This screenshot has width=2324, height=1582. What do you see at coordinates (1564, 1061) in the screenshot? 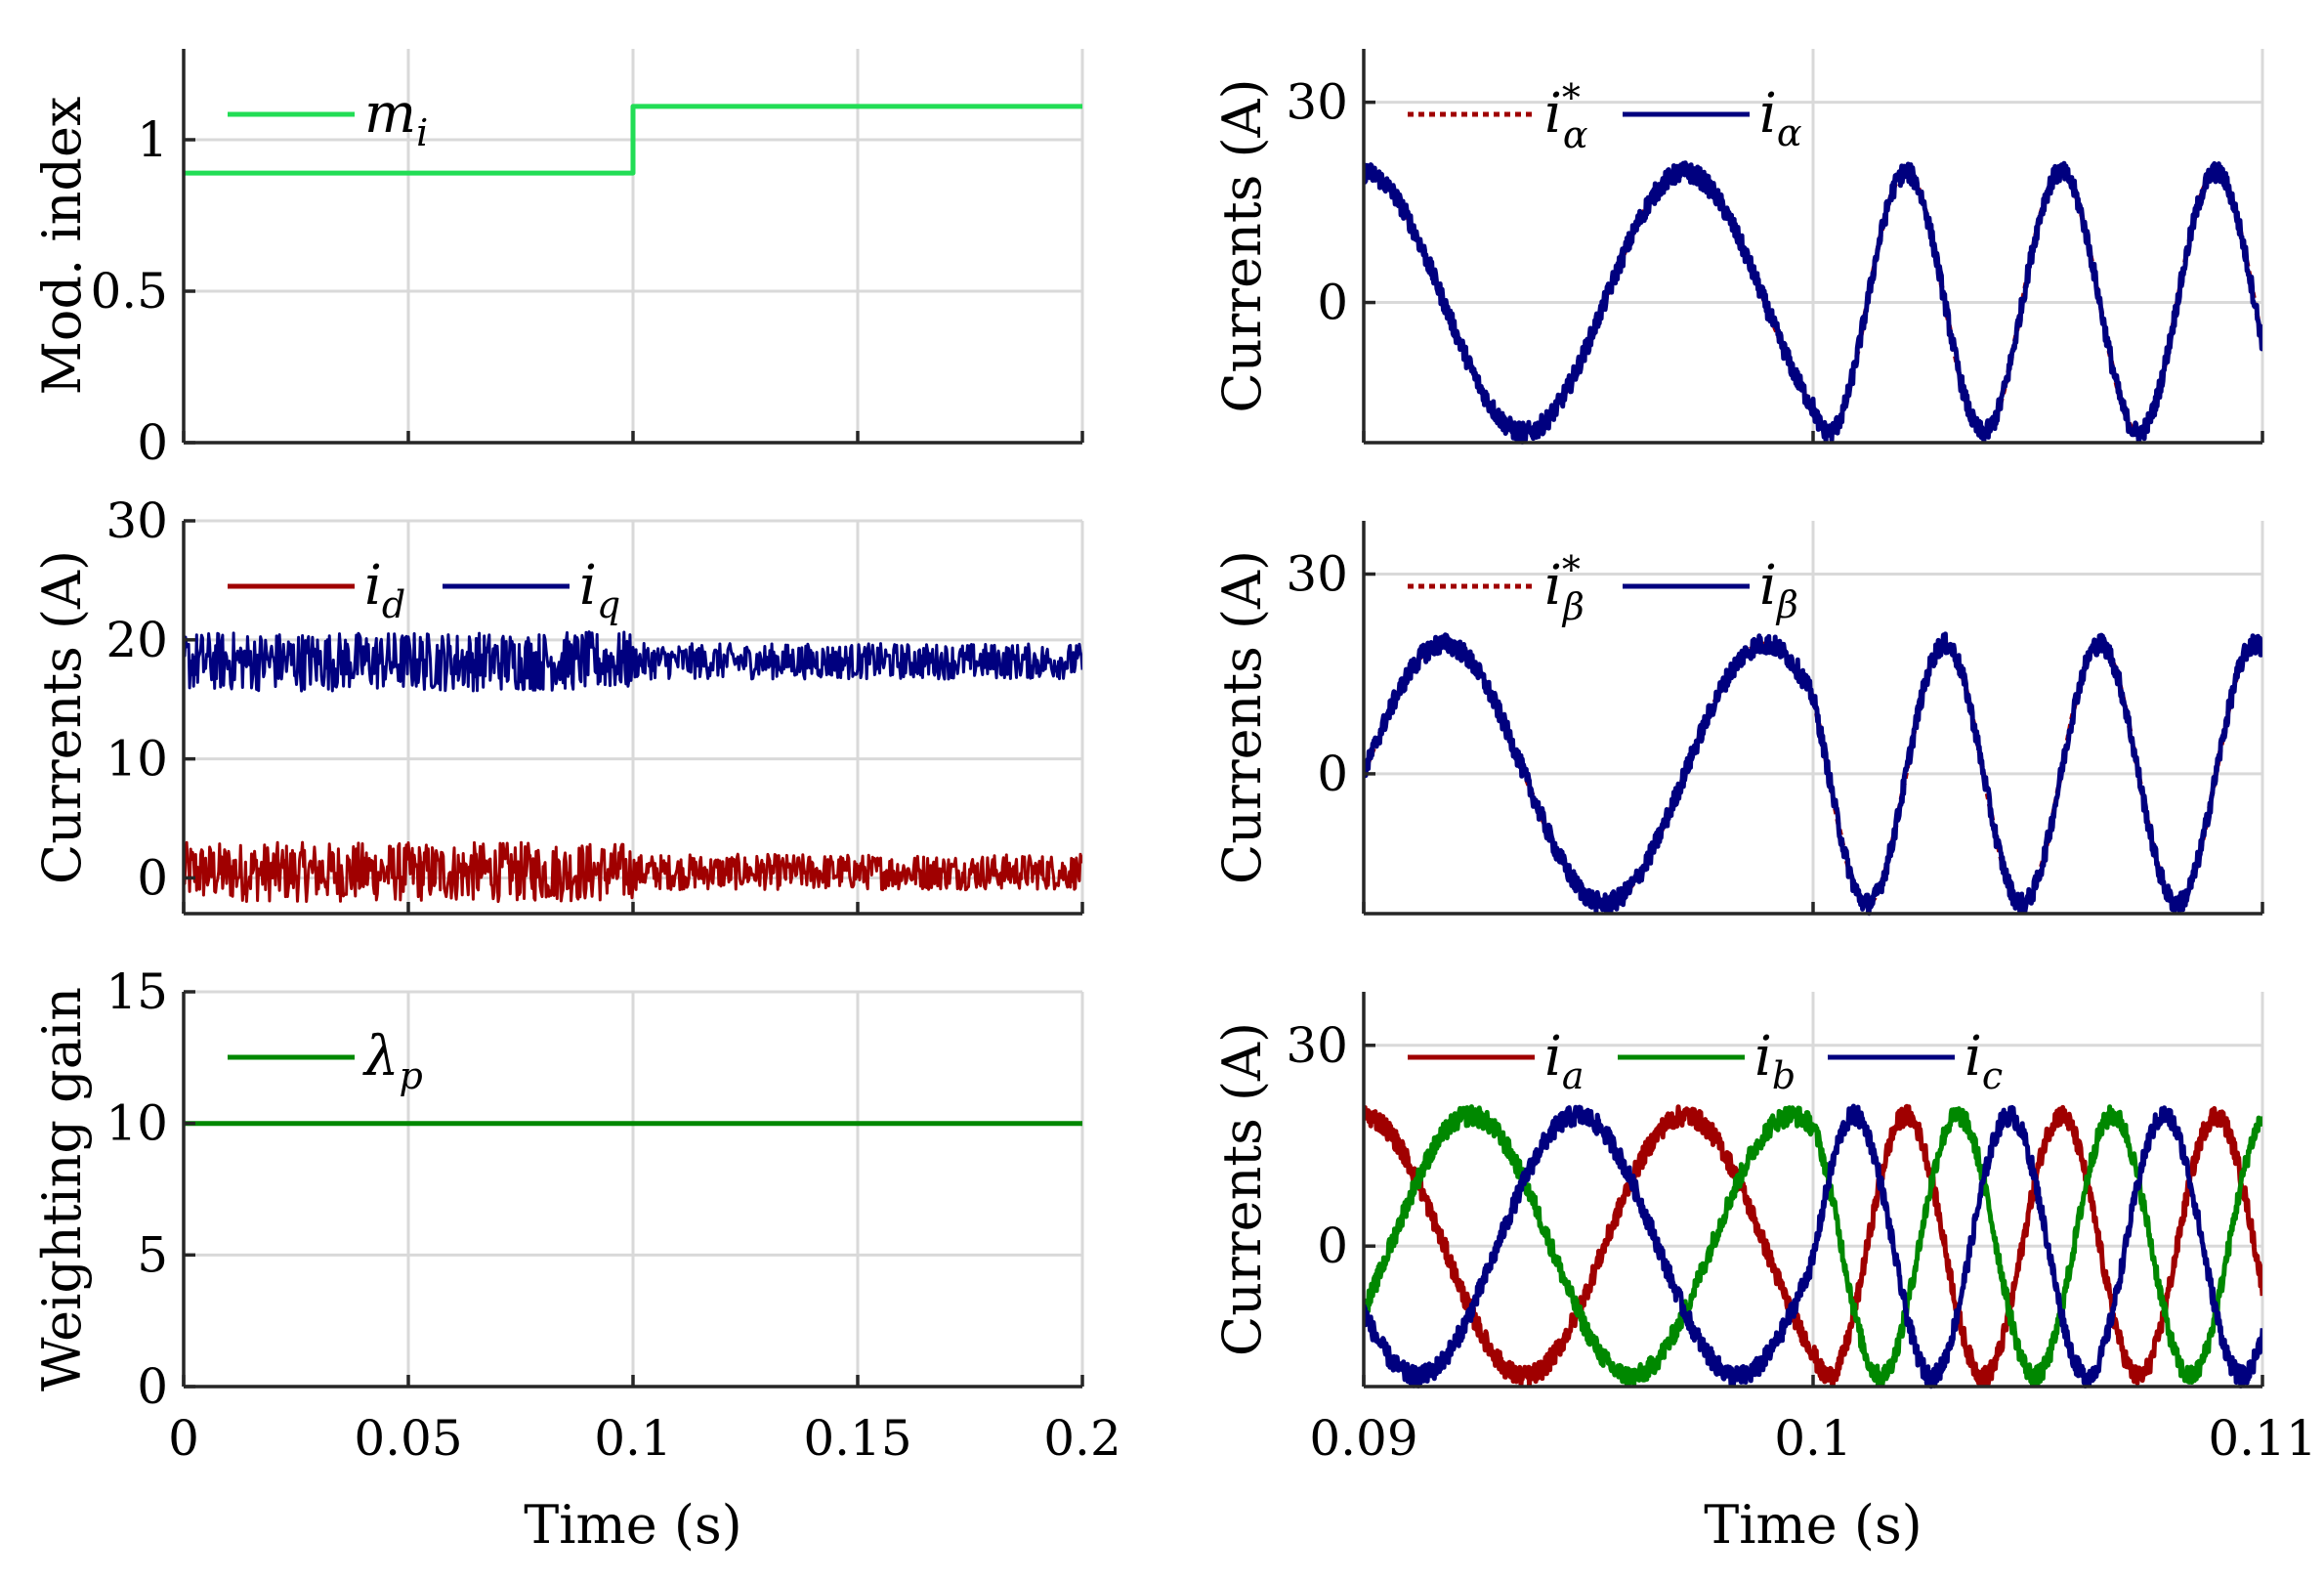
I see `abc_currents-legend-label-0: ia` at bounding box center [1564, 1061].